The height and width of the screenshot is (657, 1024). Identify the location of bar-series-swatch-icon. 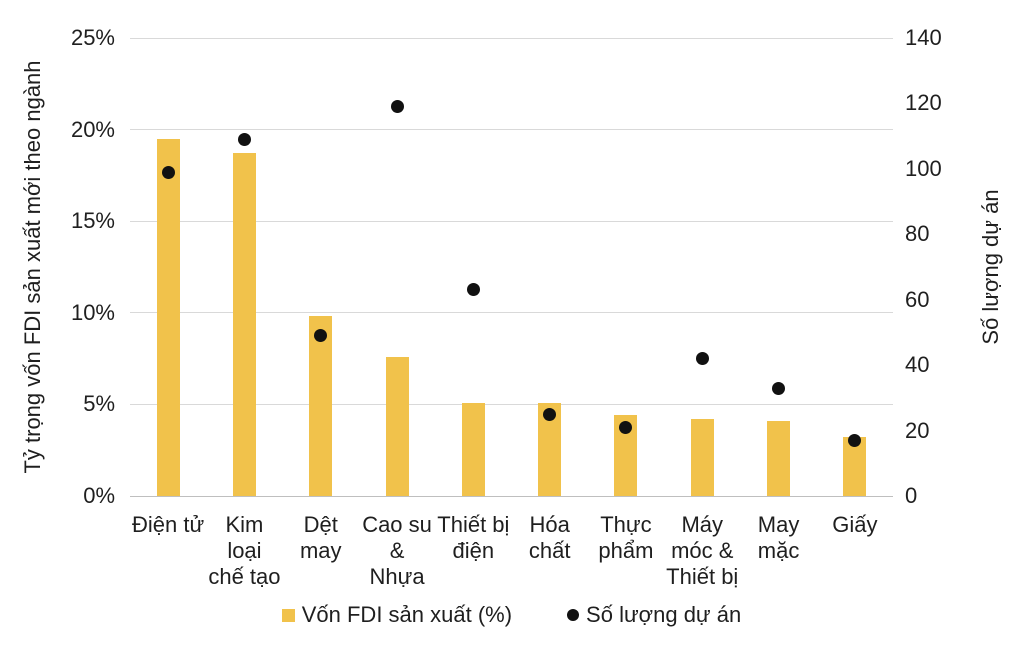
(288, 615).